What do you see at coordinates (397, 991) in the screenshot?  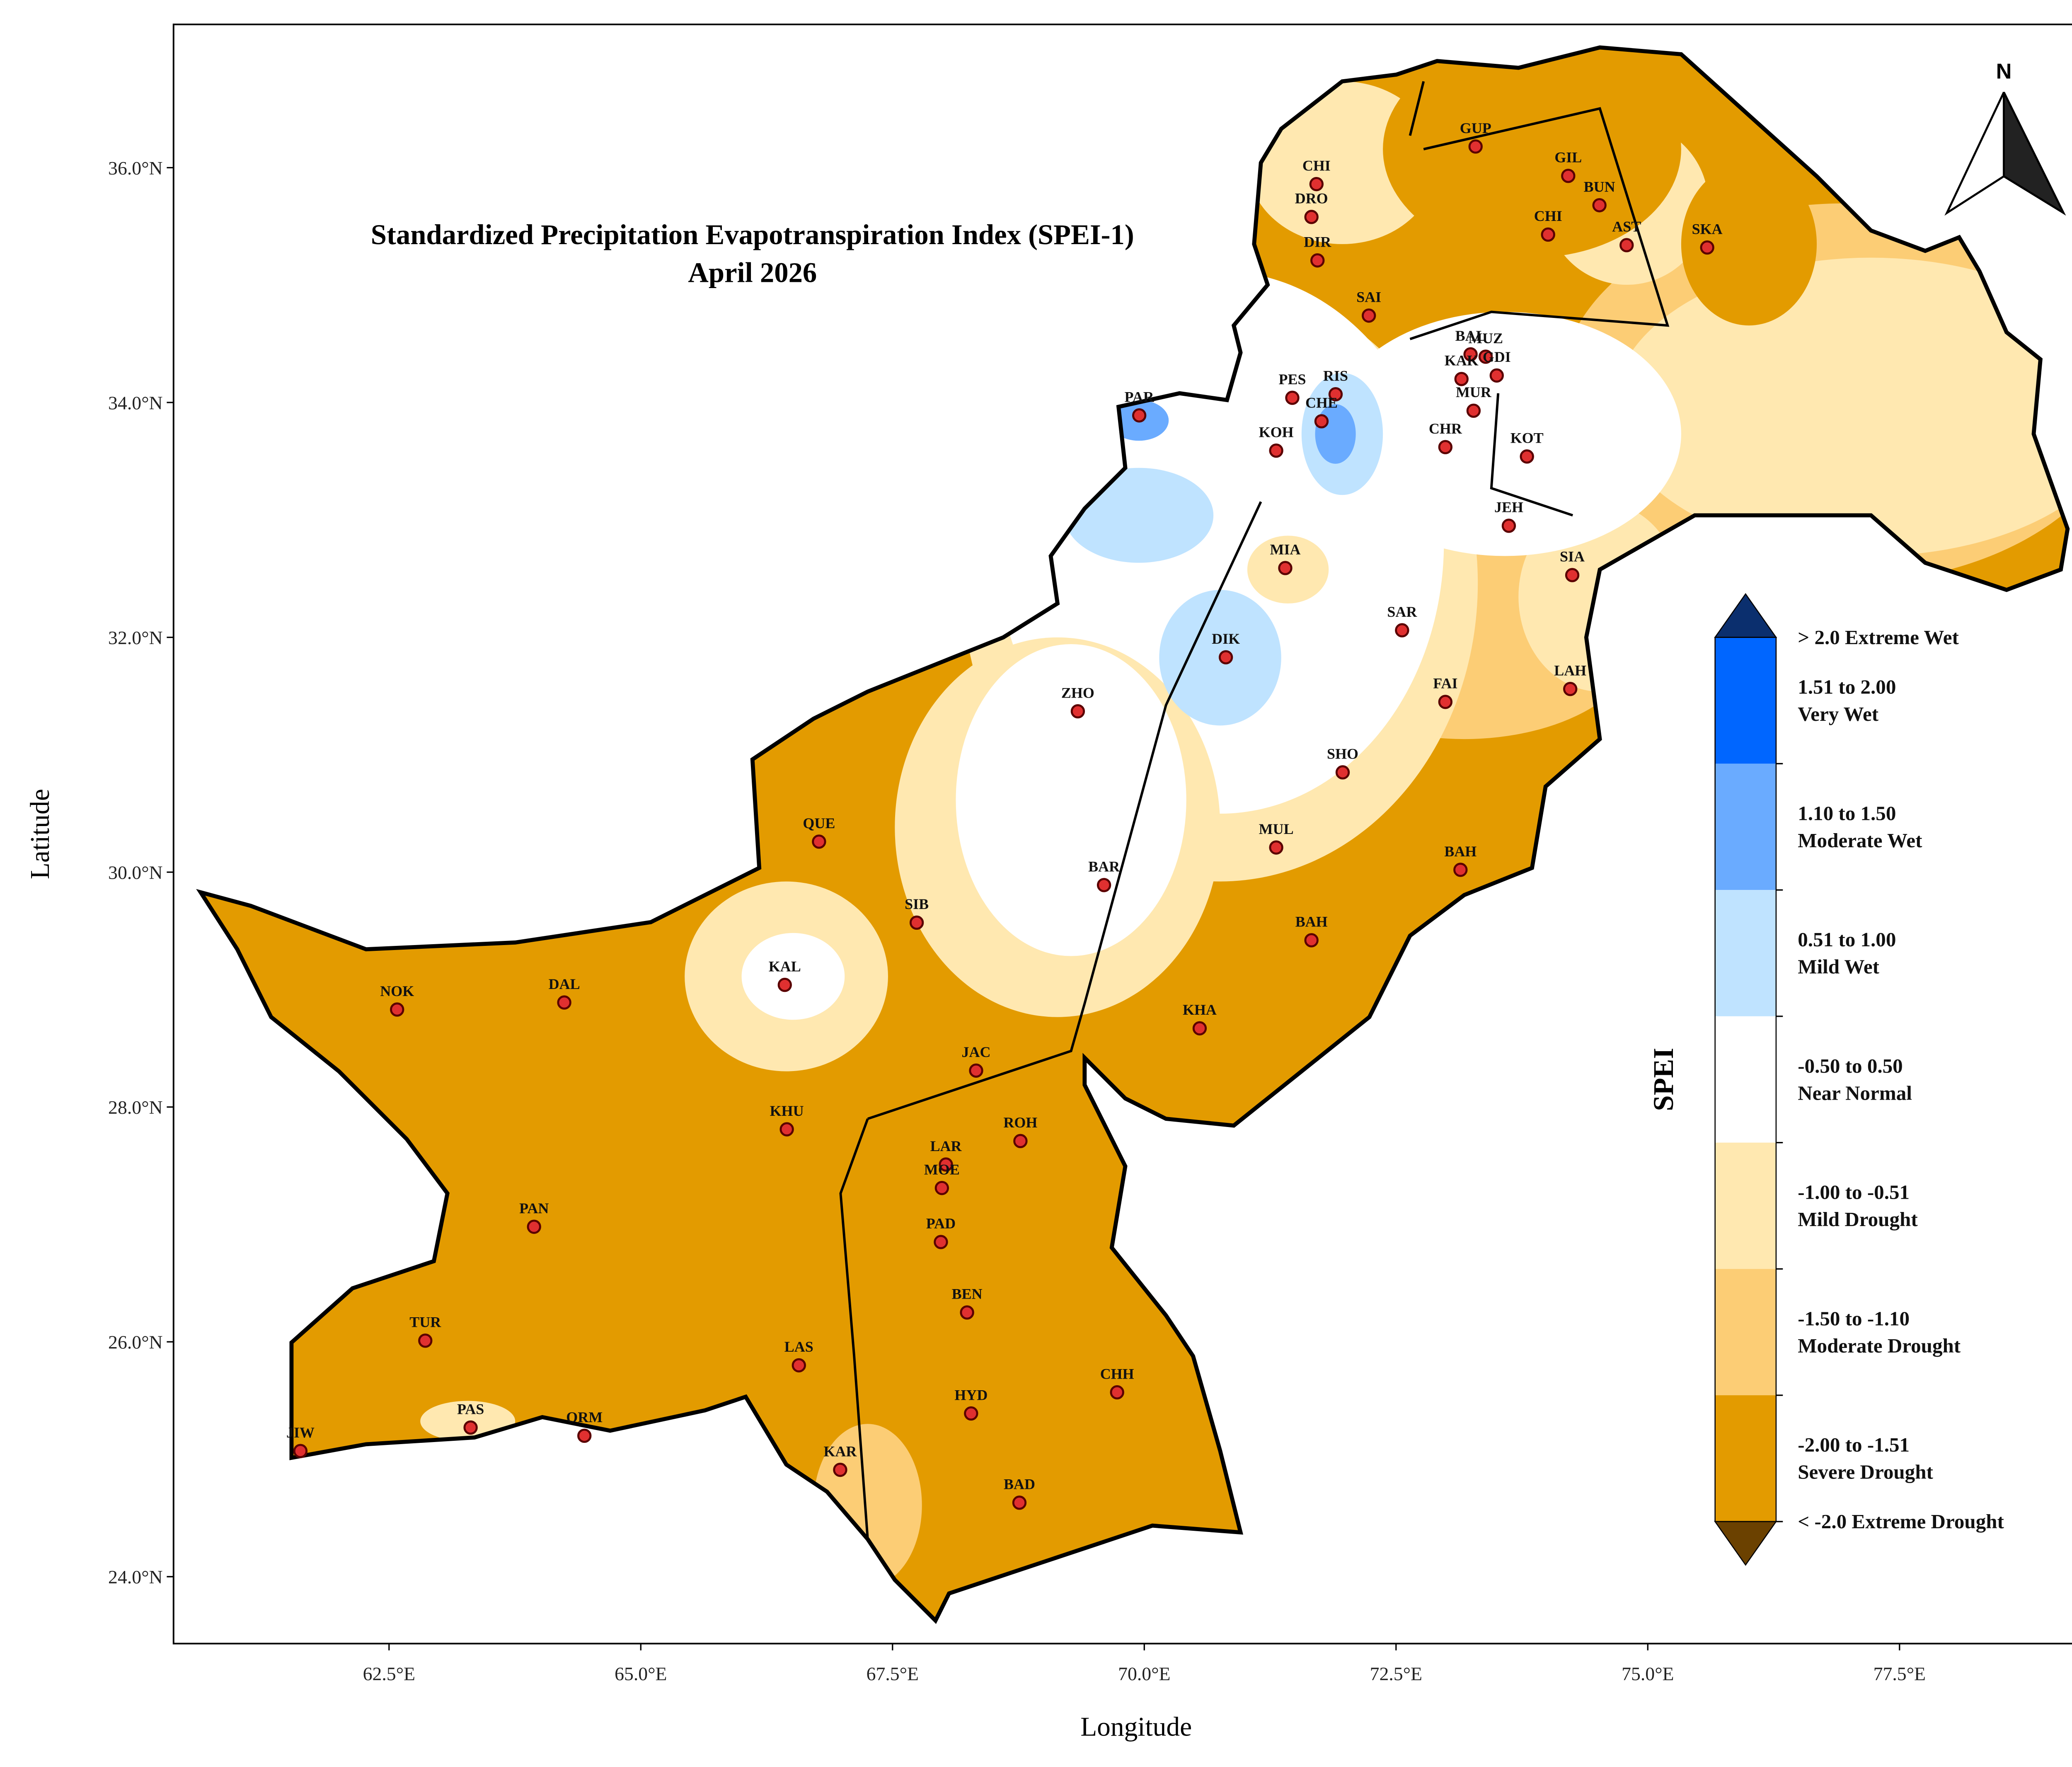 I see `station-label: NOK` at bounding box center [397, 991].